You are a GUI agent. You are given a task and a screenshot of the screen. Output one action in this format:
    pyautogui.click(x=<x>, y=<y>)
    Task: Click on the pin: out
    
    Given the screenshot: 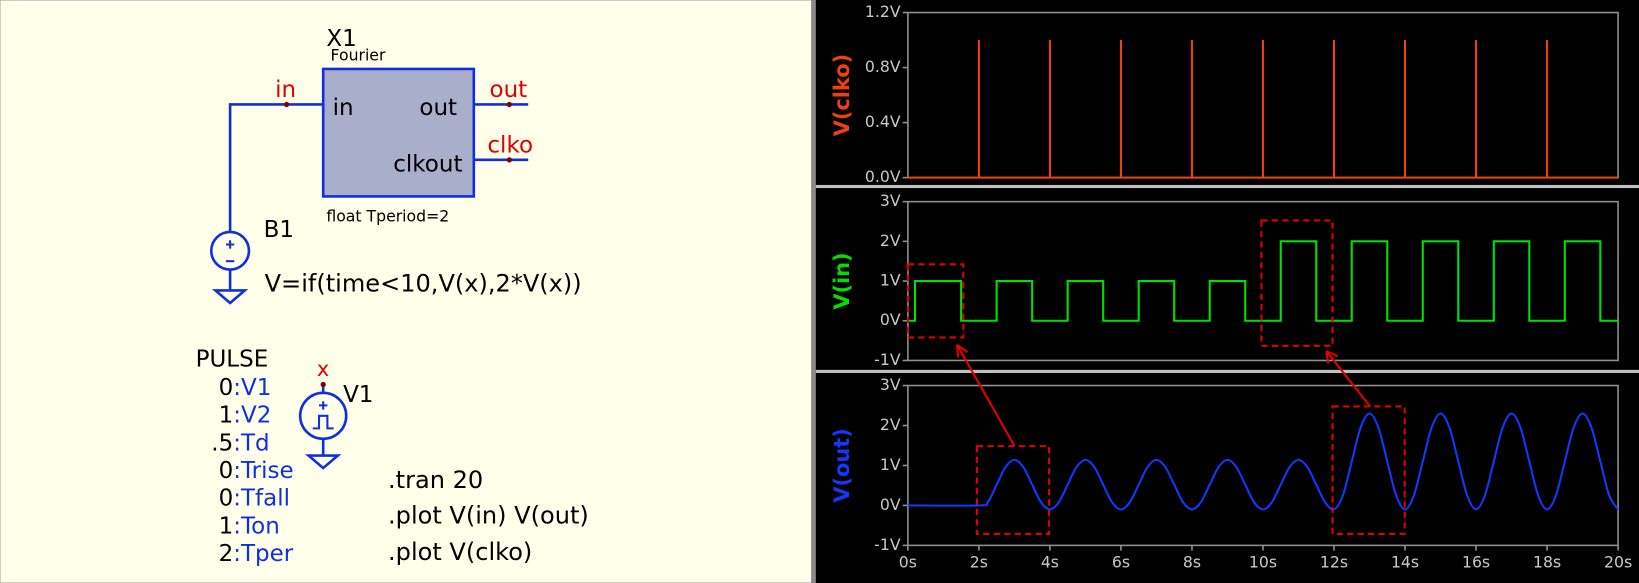 What is the action you would take?
    pyautogui.click(x=438, y=108)
    